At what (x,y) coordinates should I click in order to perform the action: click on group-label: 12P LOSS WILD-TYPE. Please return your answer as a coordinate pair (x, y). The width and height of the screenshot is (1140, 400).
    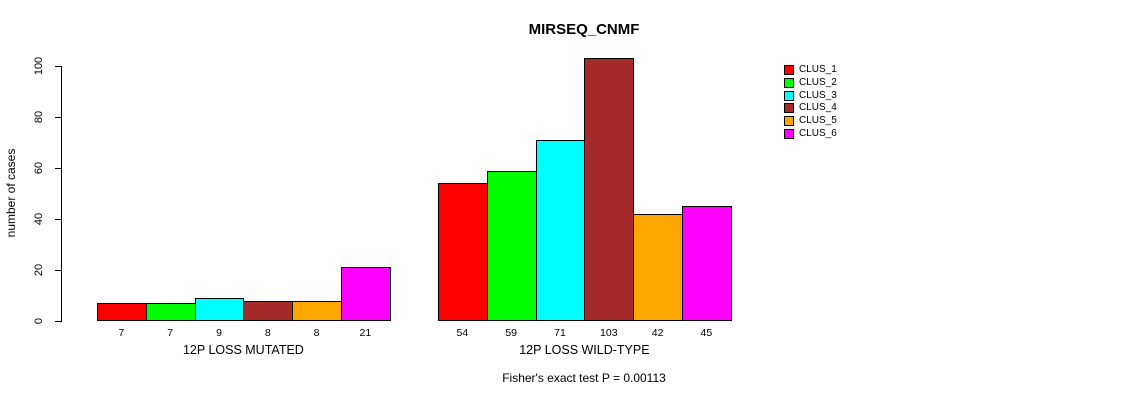
    Looking at the image, I should click on (584, 350).